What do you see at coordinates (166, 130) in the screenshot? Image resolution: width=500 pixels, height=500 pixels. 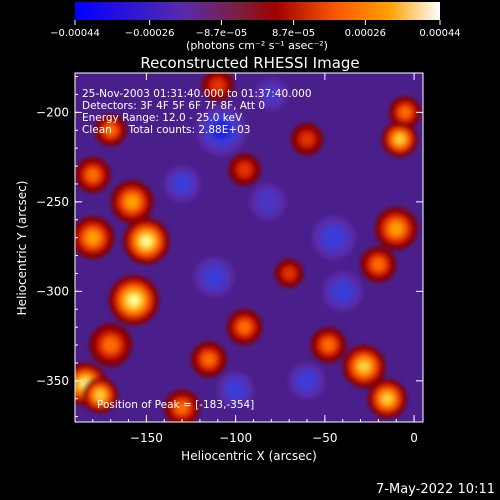 I see `annotation-clean-counts: Clean Total counts: 2.88E+03` at bounding box center [166, 130].